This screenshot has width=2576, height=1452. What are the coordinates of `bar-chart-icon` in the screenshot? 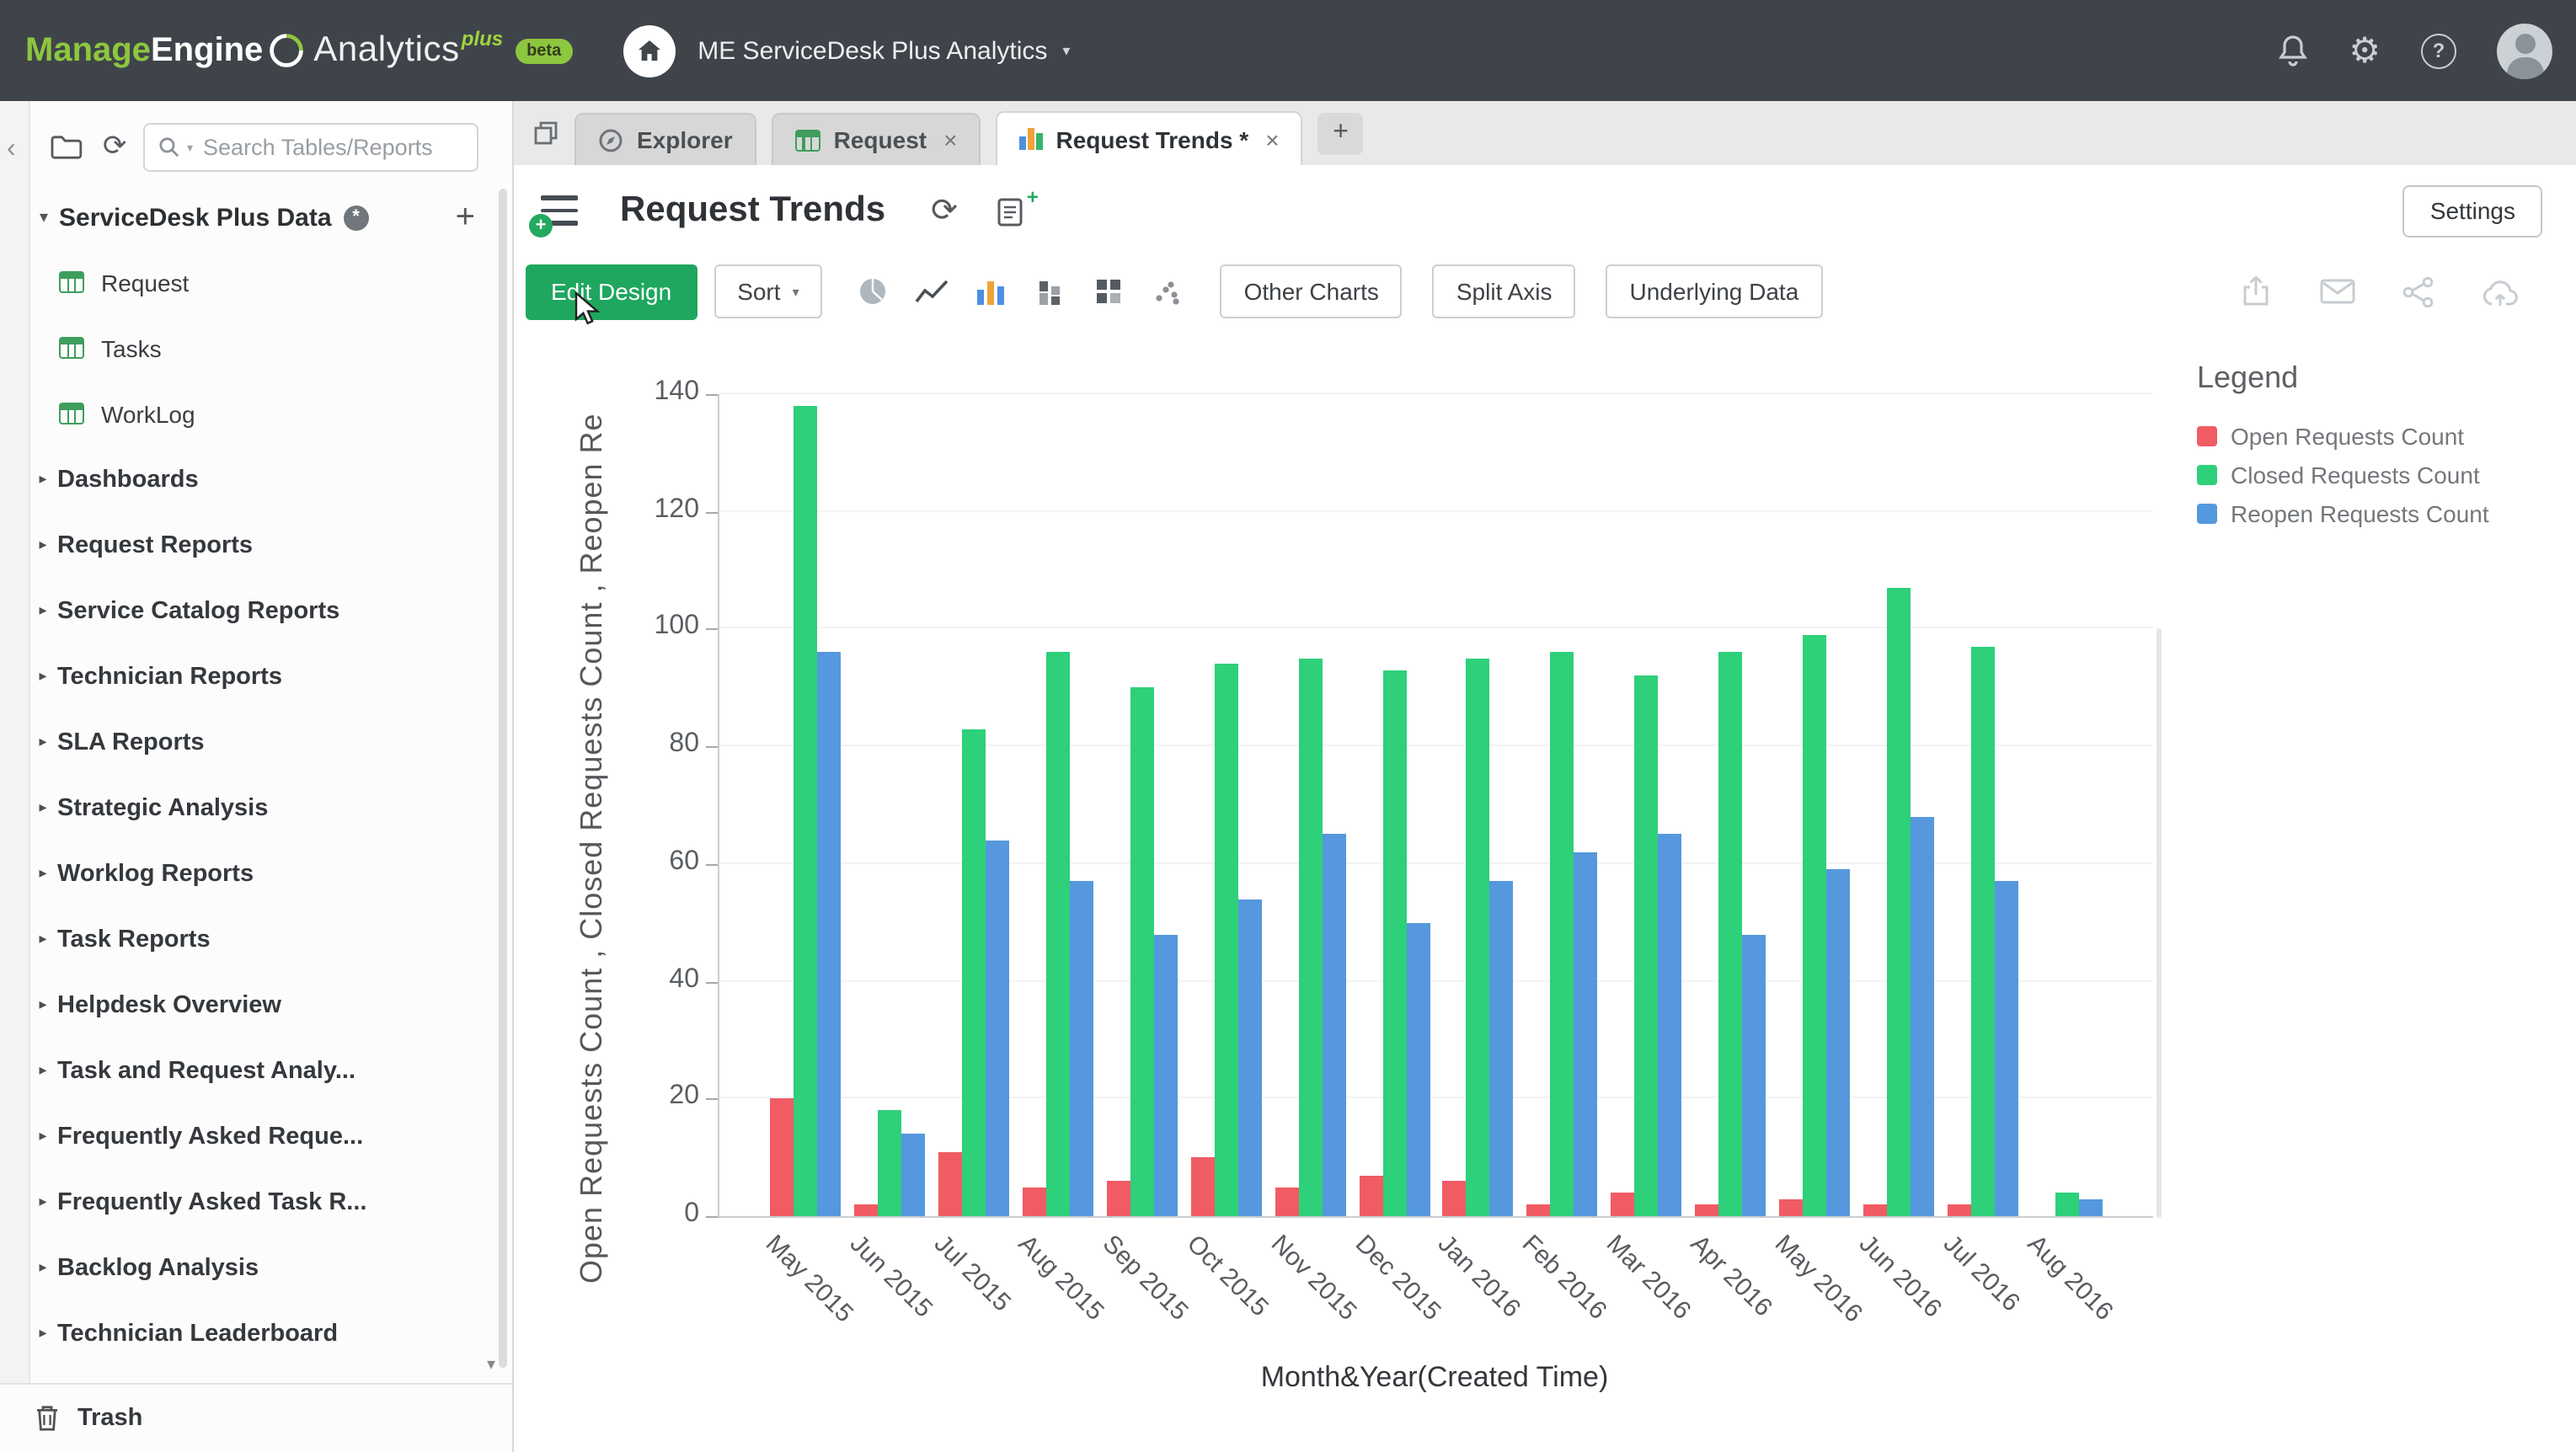 It's located at (990, 291).